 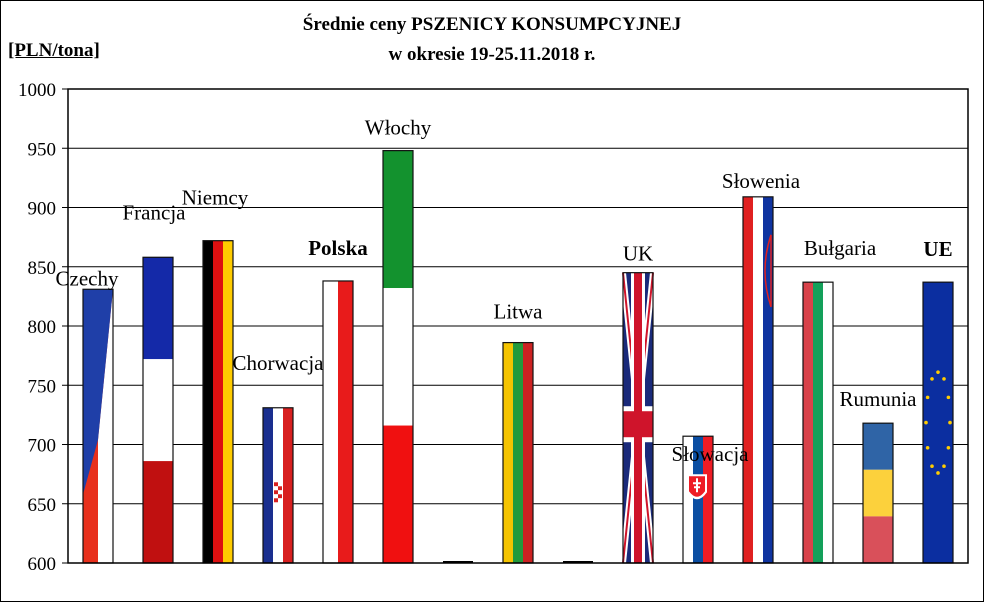 What do you see at coordinates (761, 181) in the screenshot?
I see `category-label: Słowenia` at bounding box center [761, 181].